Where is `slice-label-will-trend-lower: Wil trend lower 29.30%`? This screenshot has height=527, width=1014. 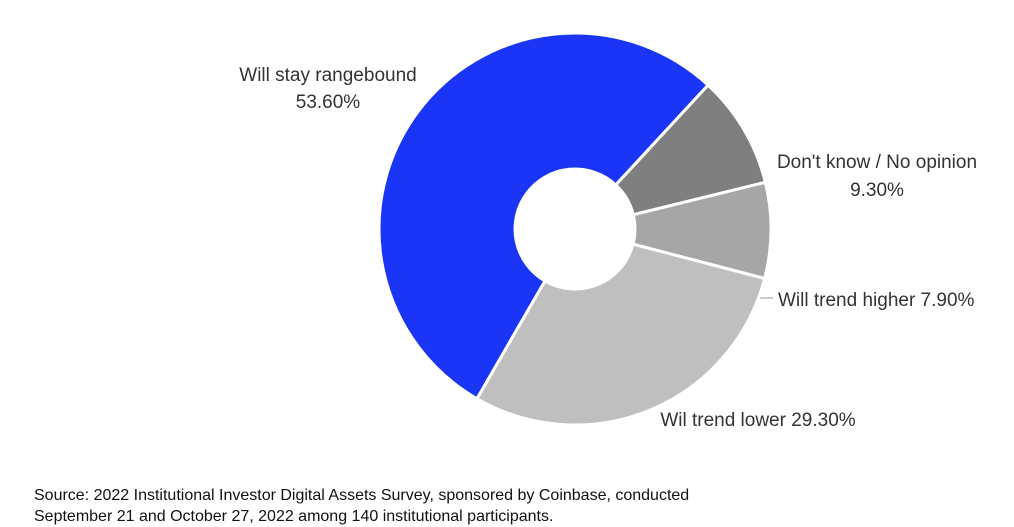 slice-label-will-trend-lower: Wil trend lower 29.30% is located at coordinates (757, 420).